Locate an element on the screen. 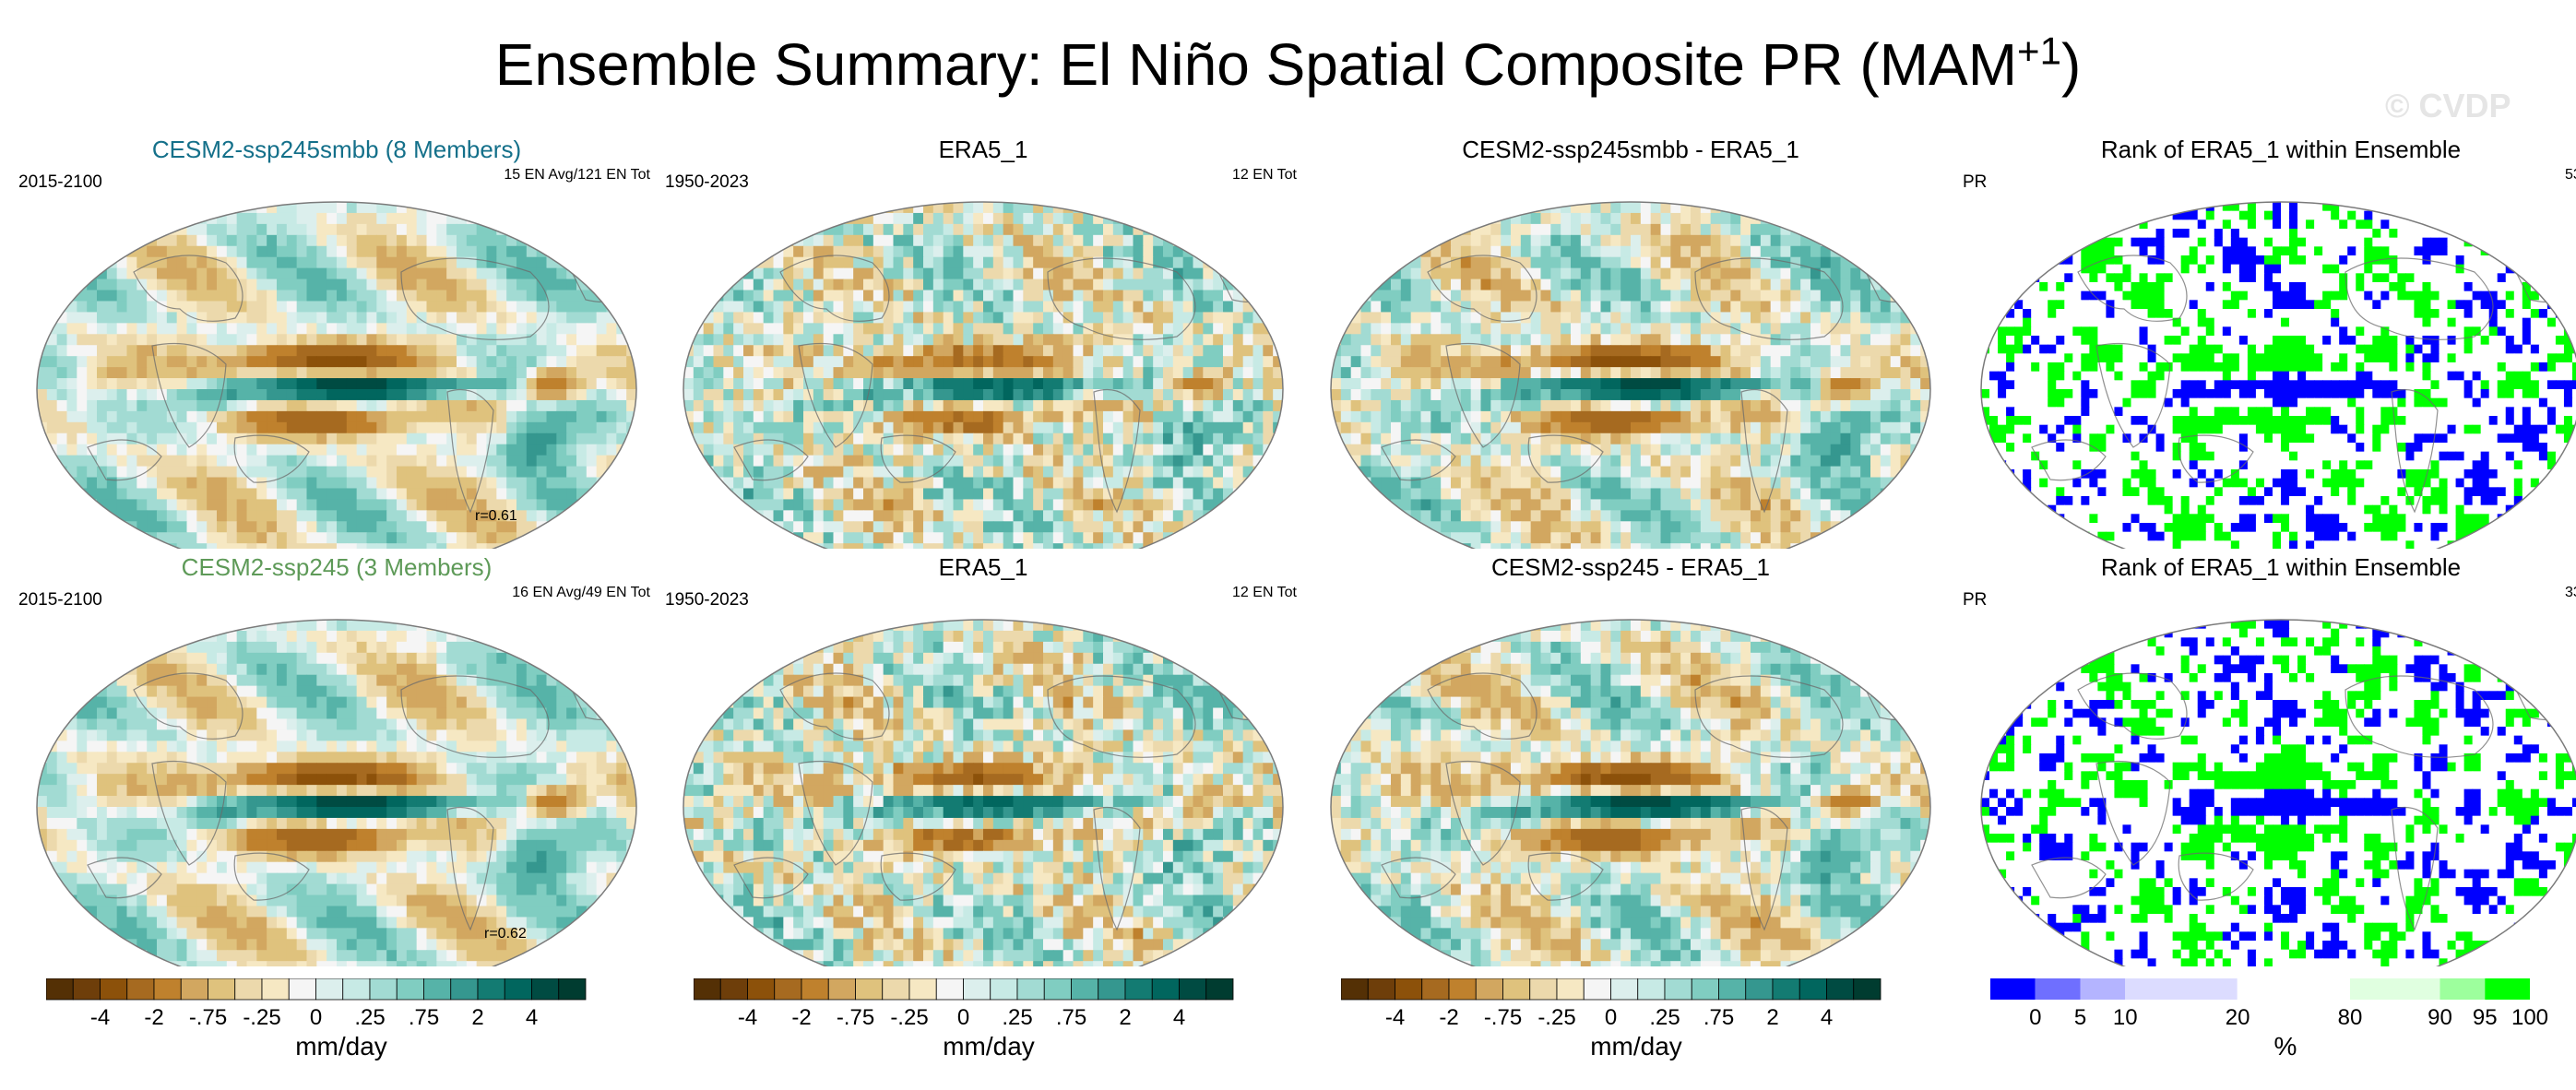  colorbar-tick-label: 2 is located at coordinates (1772, 1017).